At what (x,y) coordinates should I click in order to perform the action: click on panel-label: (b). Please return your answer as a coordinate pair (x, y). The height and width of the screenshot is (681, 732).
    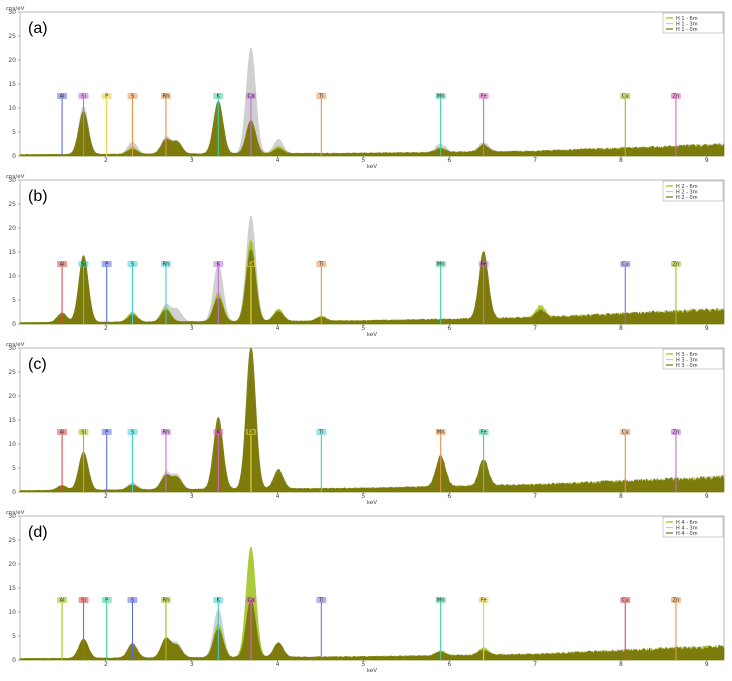
    Looking at the image, I should click on (38, 196).